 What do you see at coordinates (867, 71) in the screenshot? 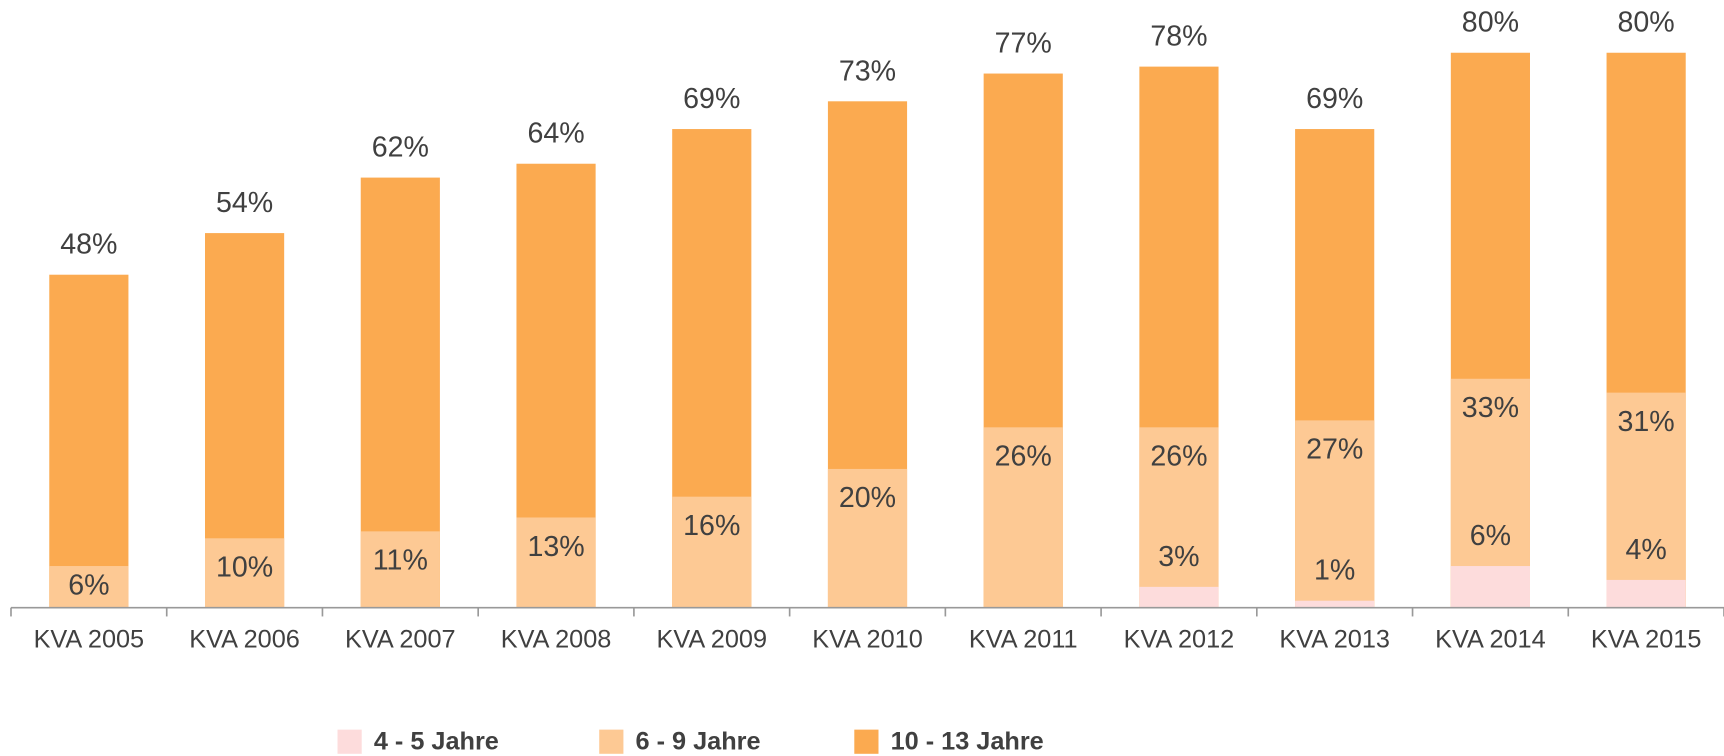
I see `data-label: 73%` at bounding box center [867, 71].